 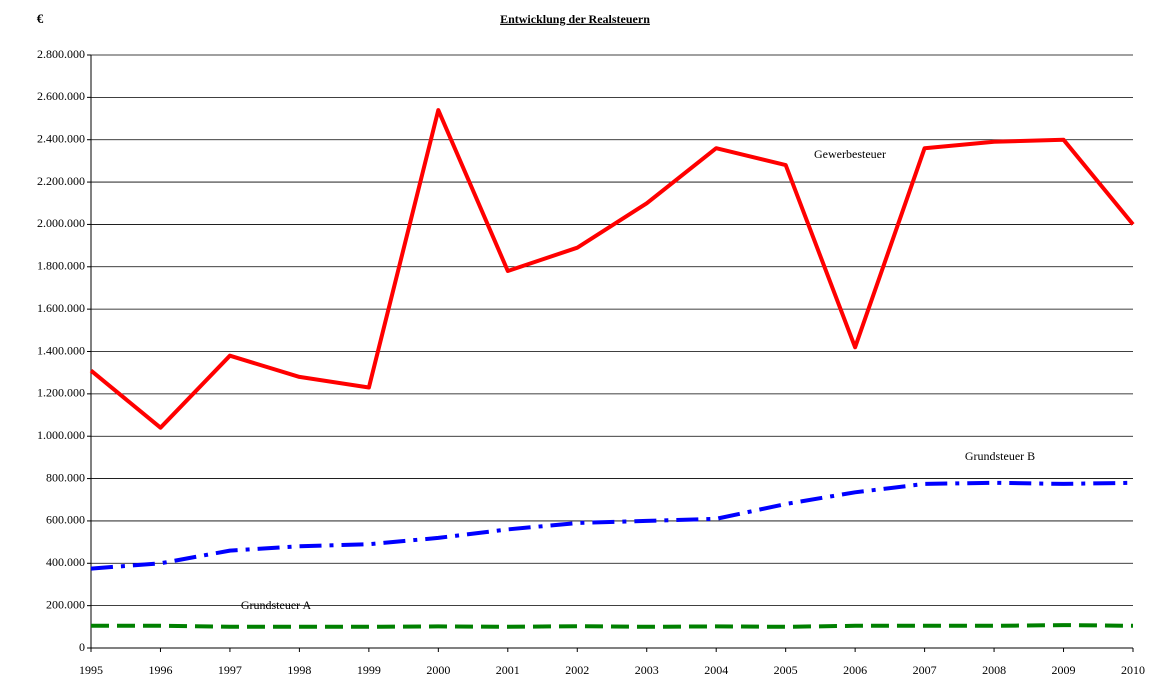 I want to click on y-tick-label: 1.200.000, so click(x=61, y=393).